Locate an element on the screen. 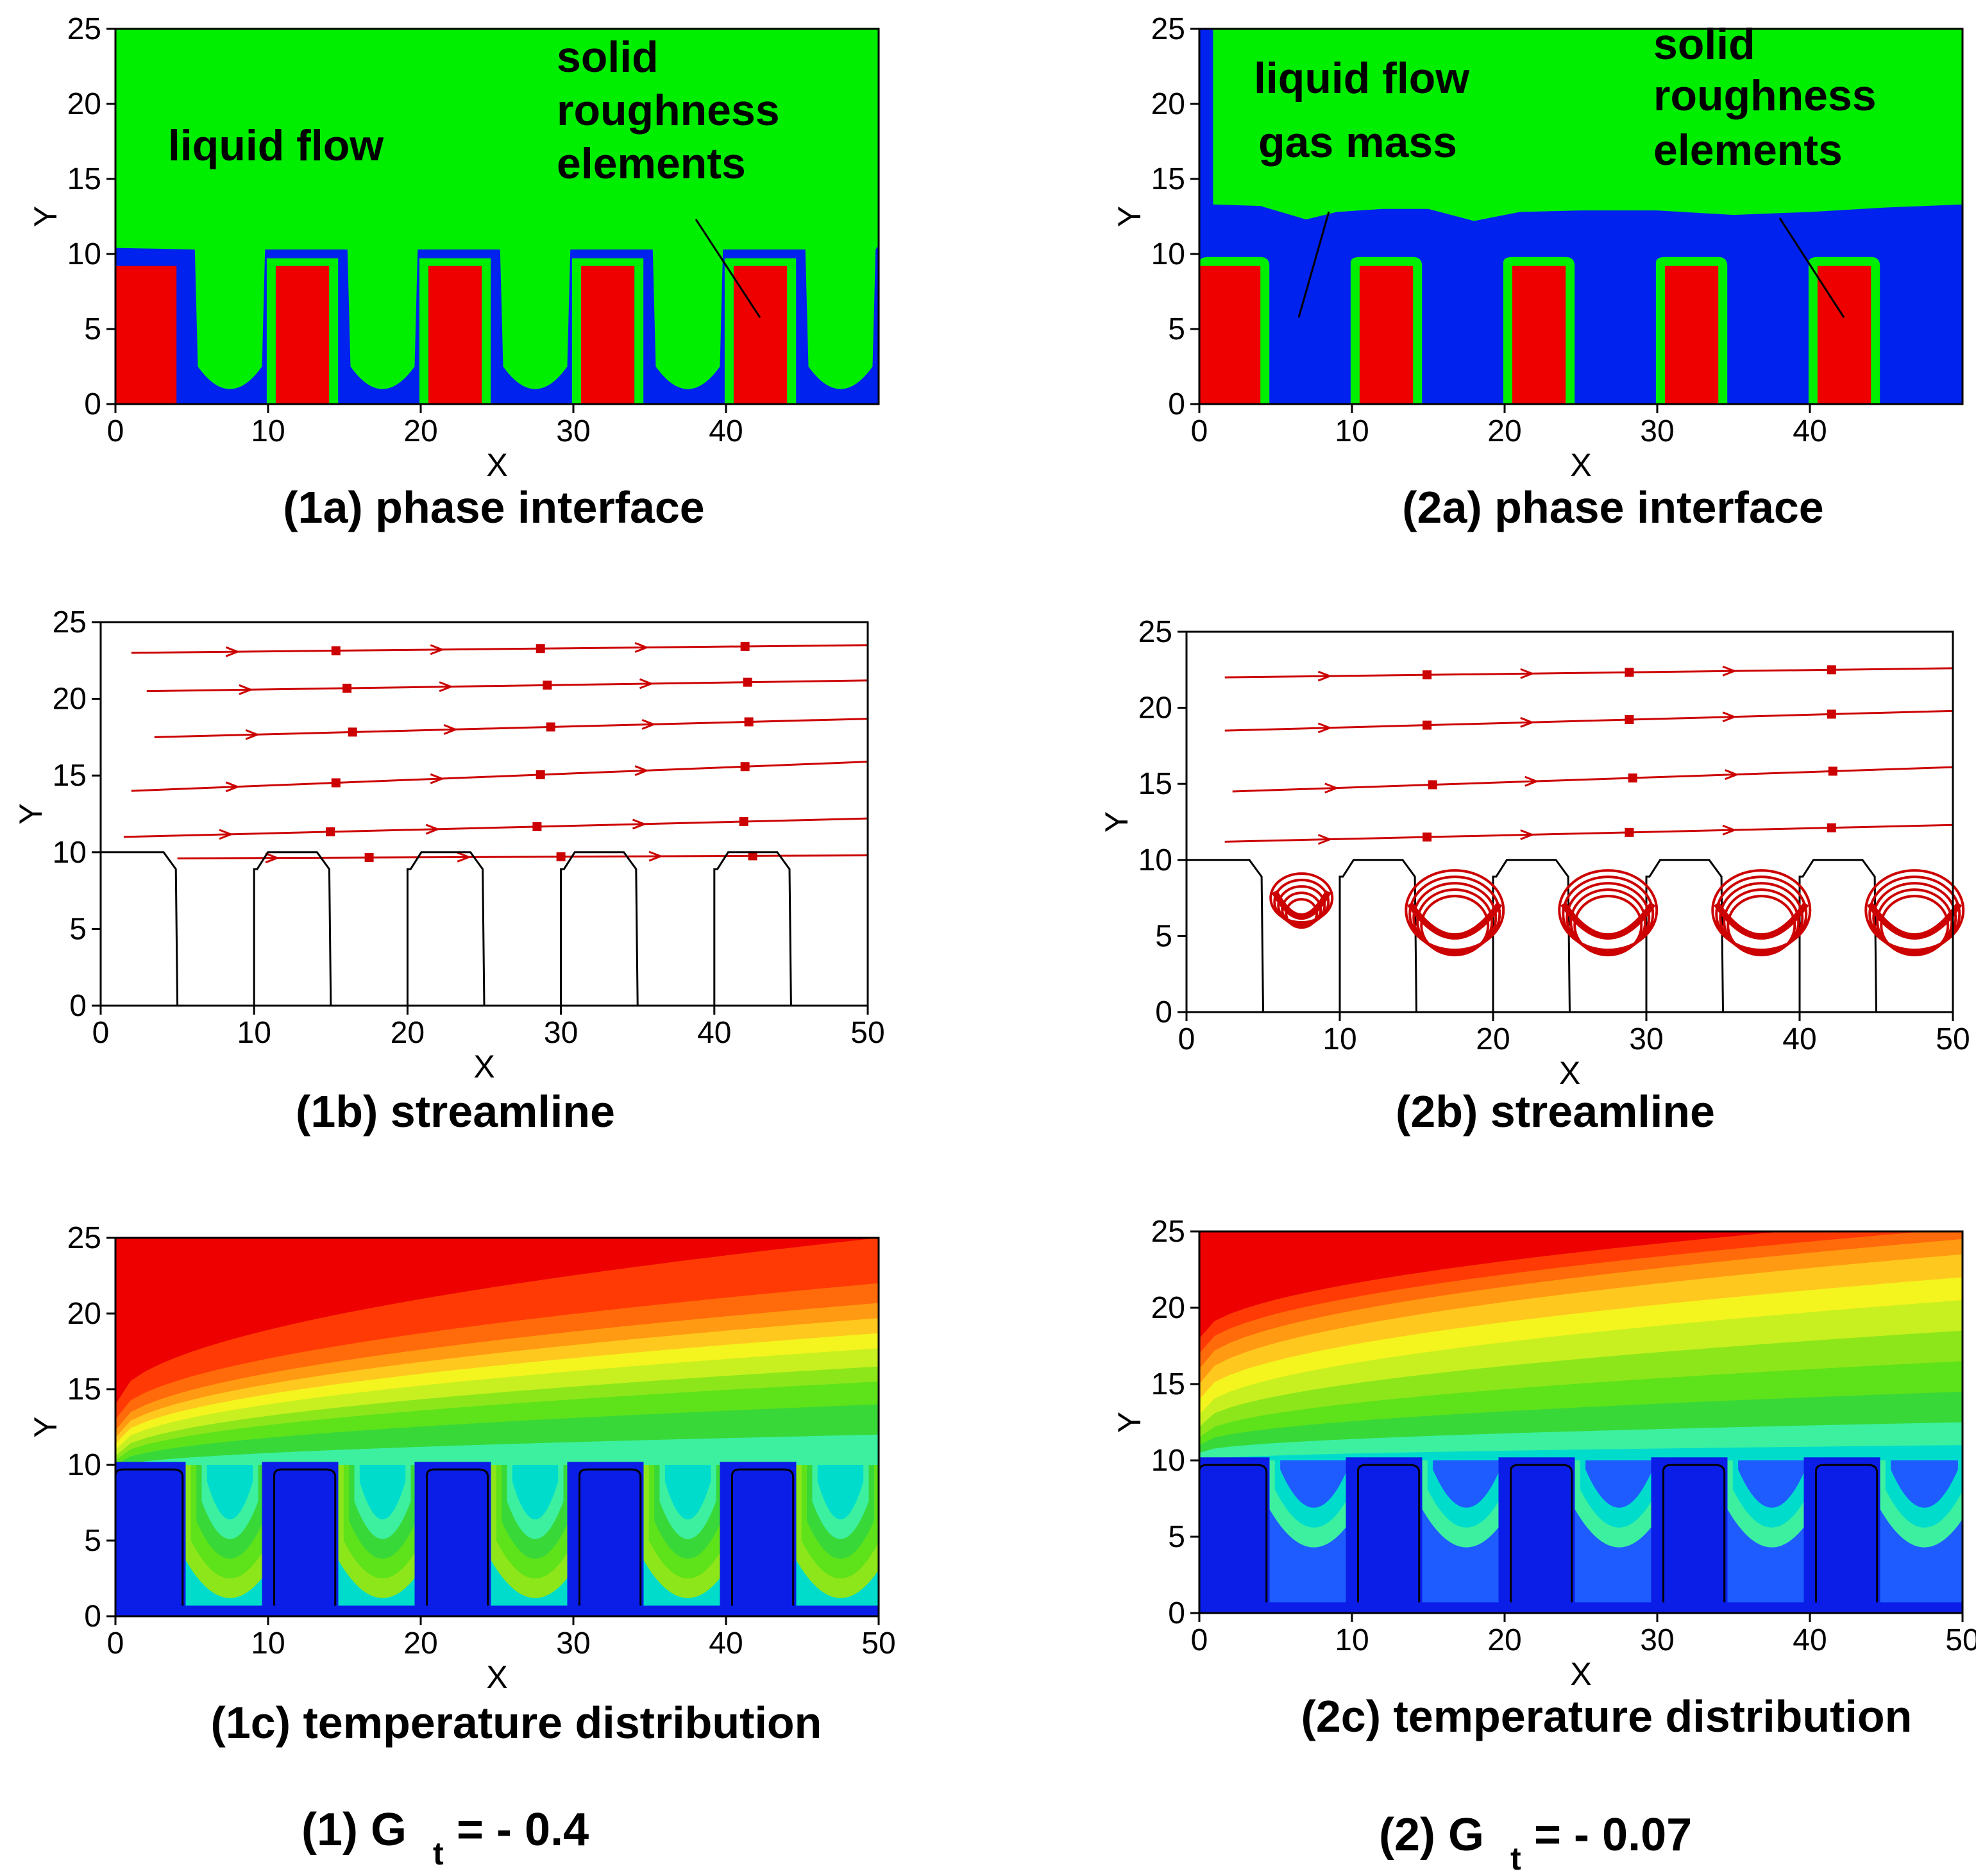 This screenshot has height=1876, width=1976. gas-pointer-line is located at coordinates (1313, 264).